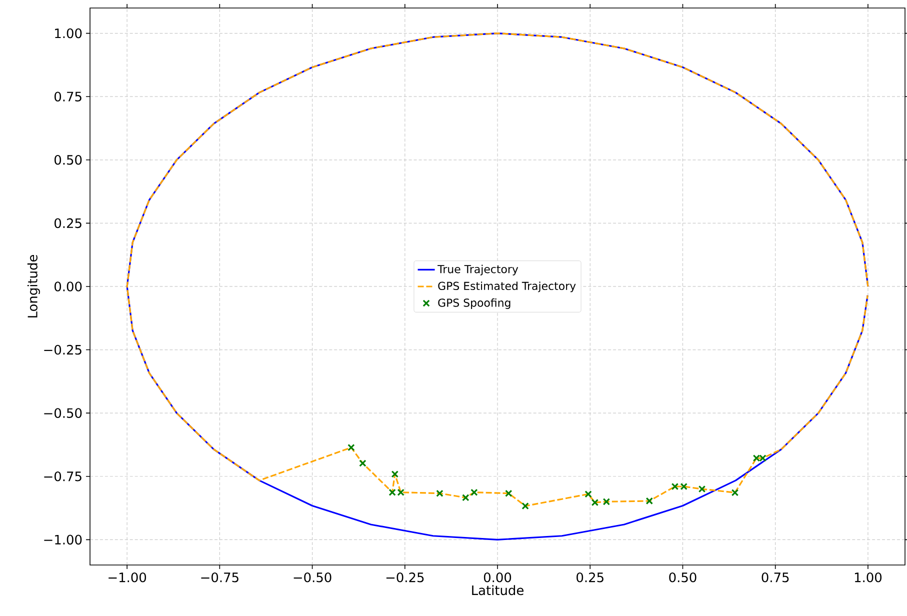  What do you see at coordinates (63, 413) in the screenshot?
I see `y-tick-label: −0.50` at bounding box center [63, 413].